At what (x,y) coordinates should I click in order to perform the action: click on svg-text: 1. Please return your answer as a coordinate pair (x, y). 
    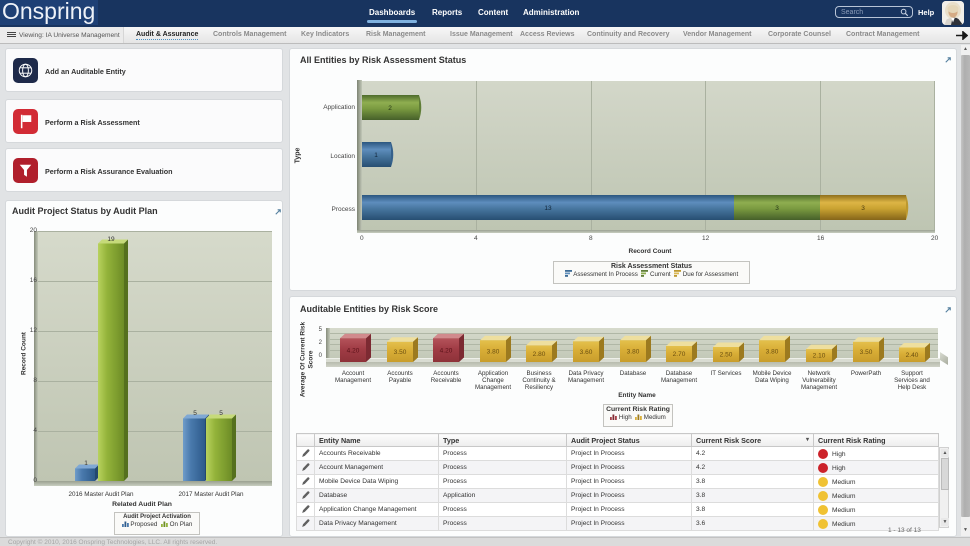
    Looking at the image, I should click on (376, 155).